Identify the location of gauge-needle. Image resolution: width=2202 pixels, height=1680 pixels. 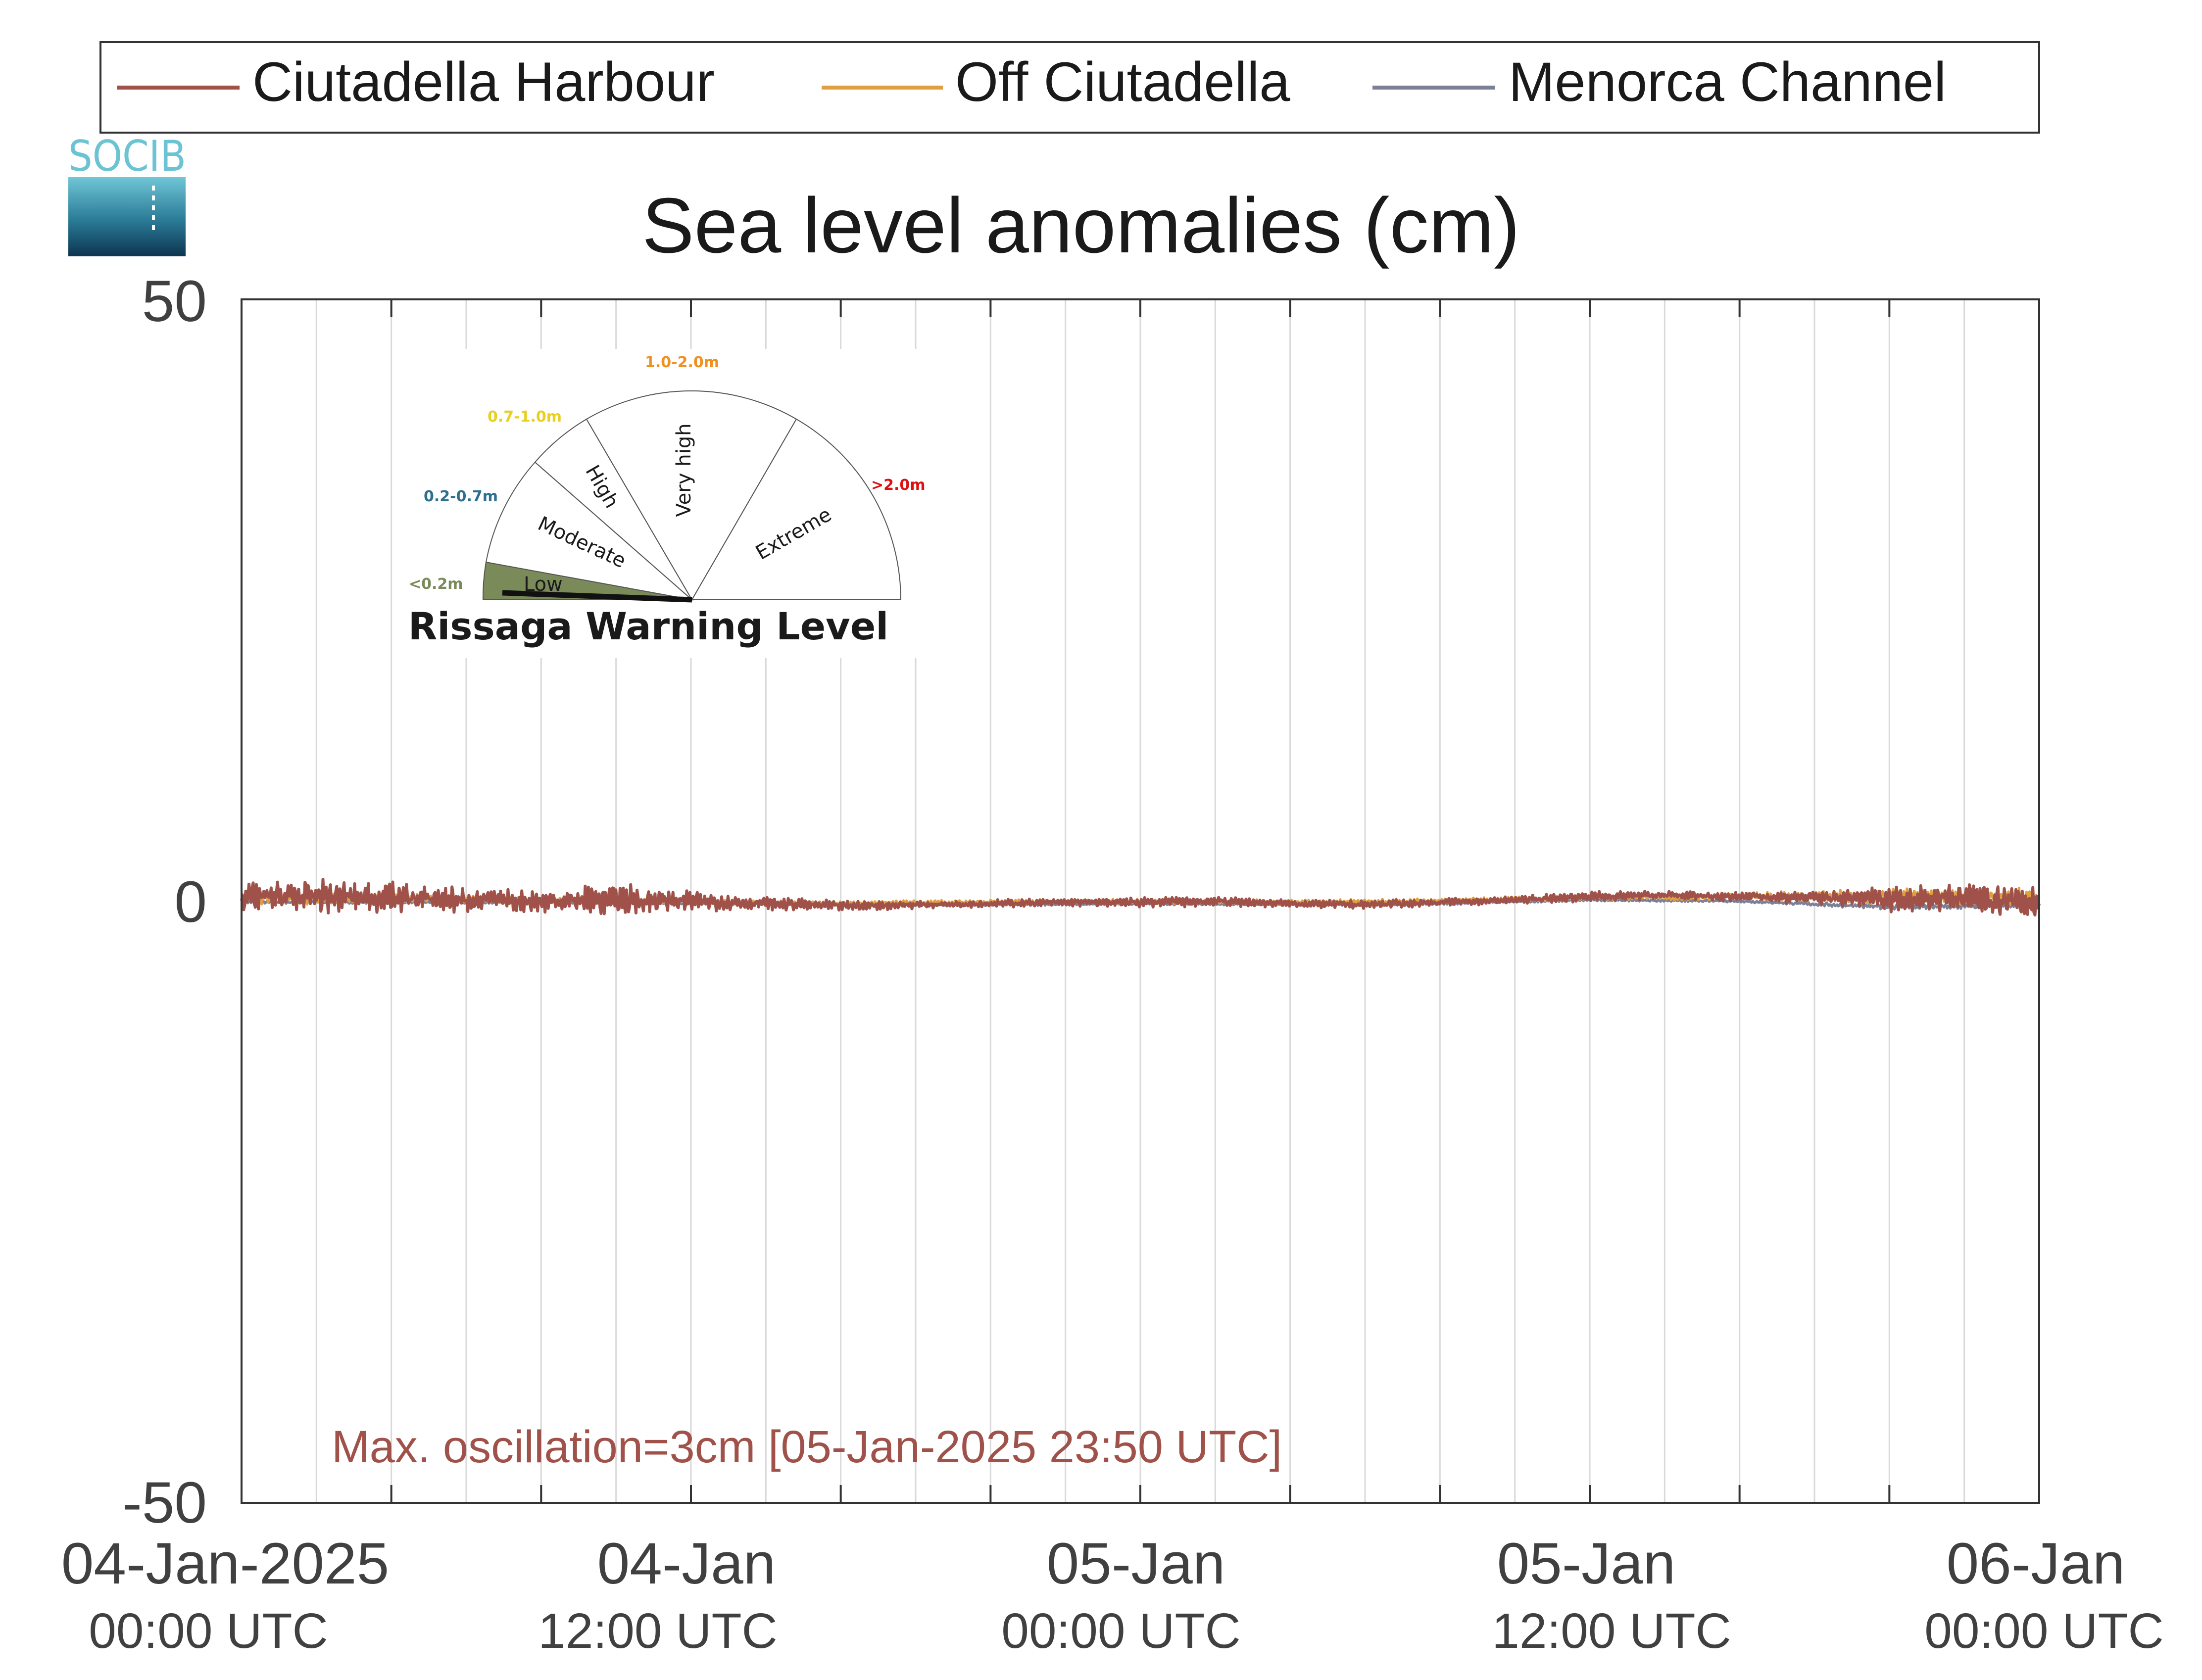
(597, 597).